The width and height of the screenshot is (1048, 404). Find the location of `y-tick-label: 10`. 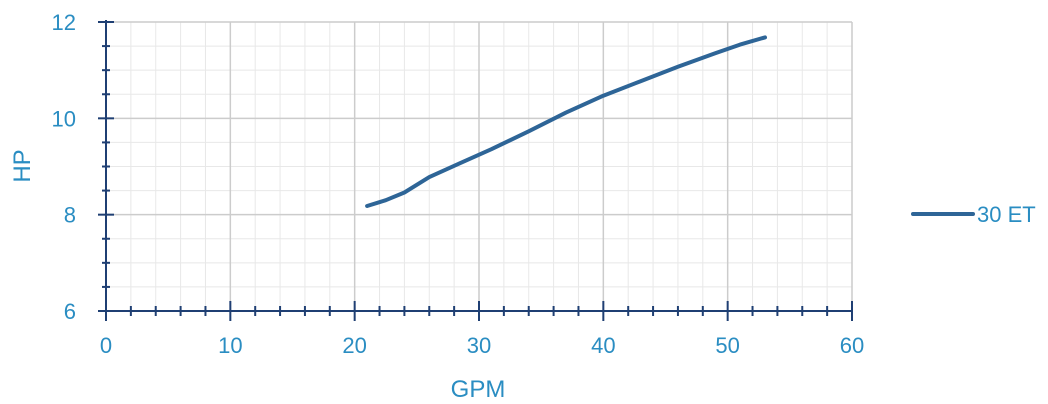

y-tick-label: 10 is located at coordinates (64, 118).